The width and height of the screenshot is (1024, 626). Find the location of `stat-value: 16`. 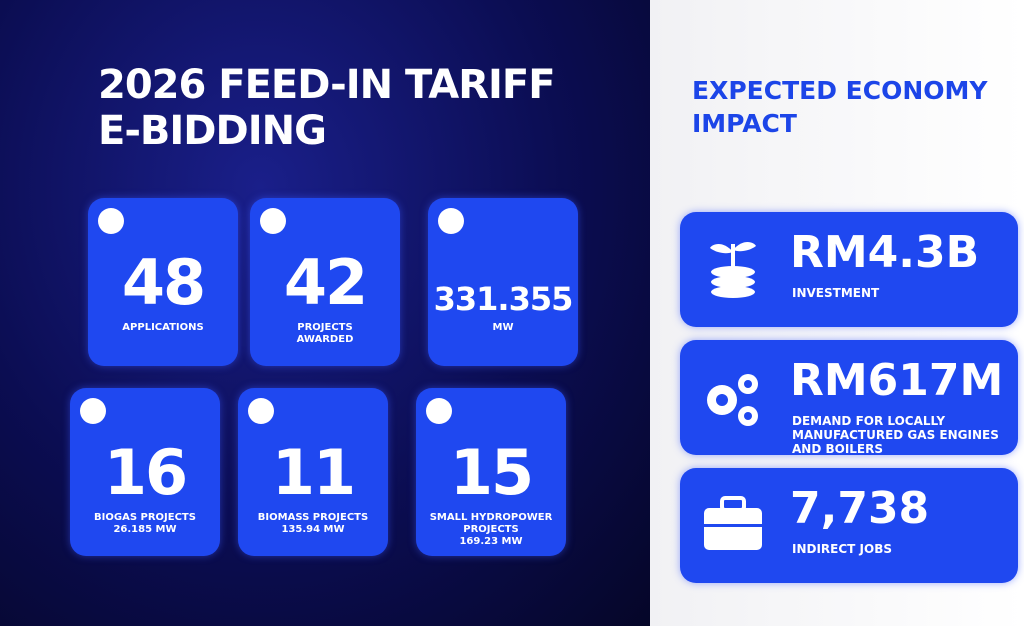

stat-value: 16 is located at coordinates (145, 472).